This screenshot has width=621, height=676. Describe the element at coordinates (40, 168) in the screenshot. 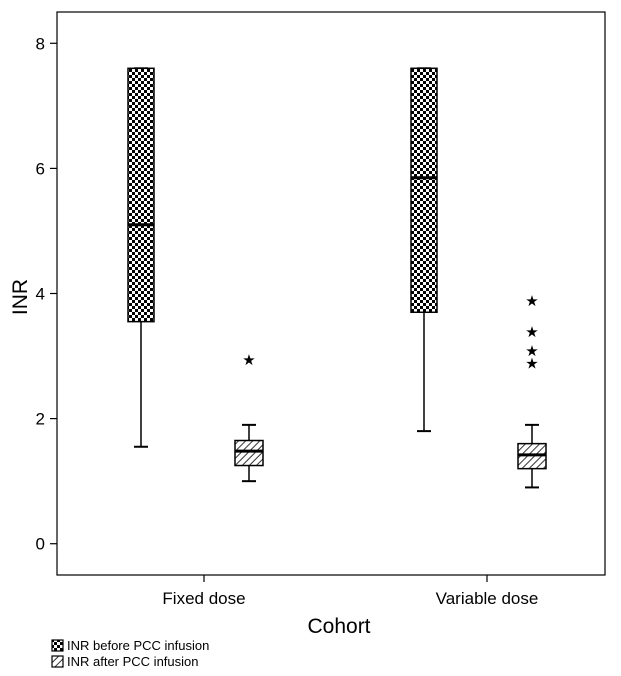

I see `y-tick-label: 6` at that location.